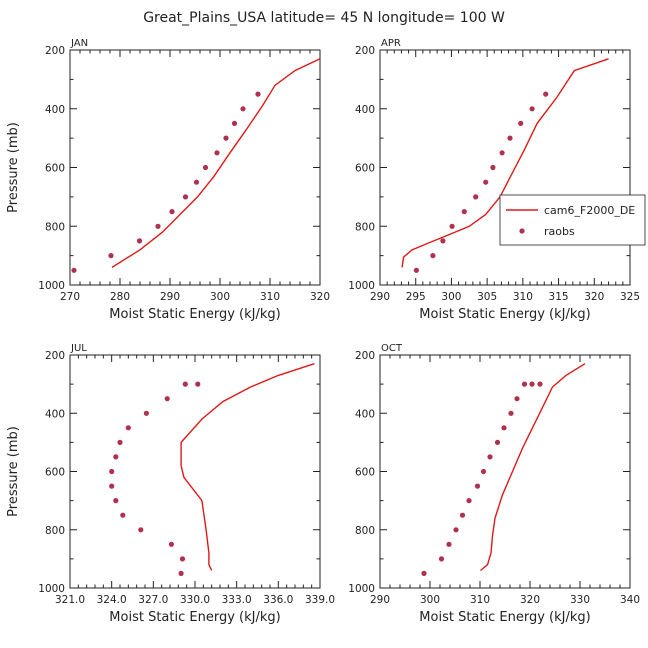  I want to click on x-tick-label: 330, so click(580, 600).